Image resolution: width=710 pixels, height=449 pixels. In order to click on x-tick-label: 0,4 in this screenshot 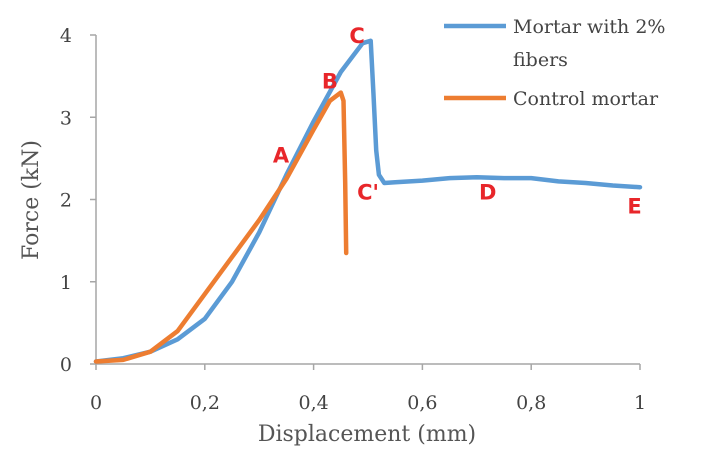, I will do `click(313, 403)`.